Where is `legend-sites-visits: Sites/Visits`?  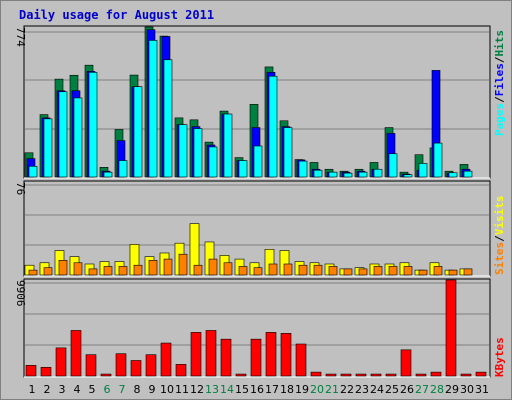
legend-sites-visits: Sites/Visits is located at coordinates (499, 236).